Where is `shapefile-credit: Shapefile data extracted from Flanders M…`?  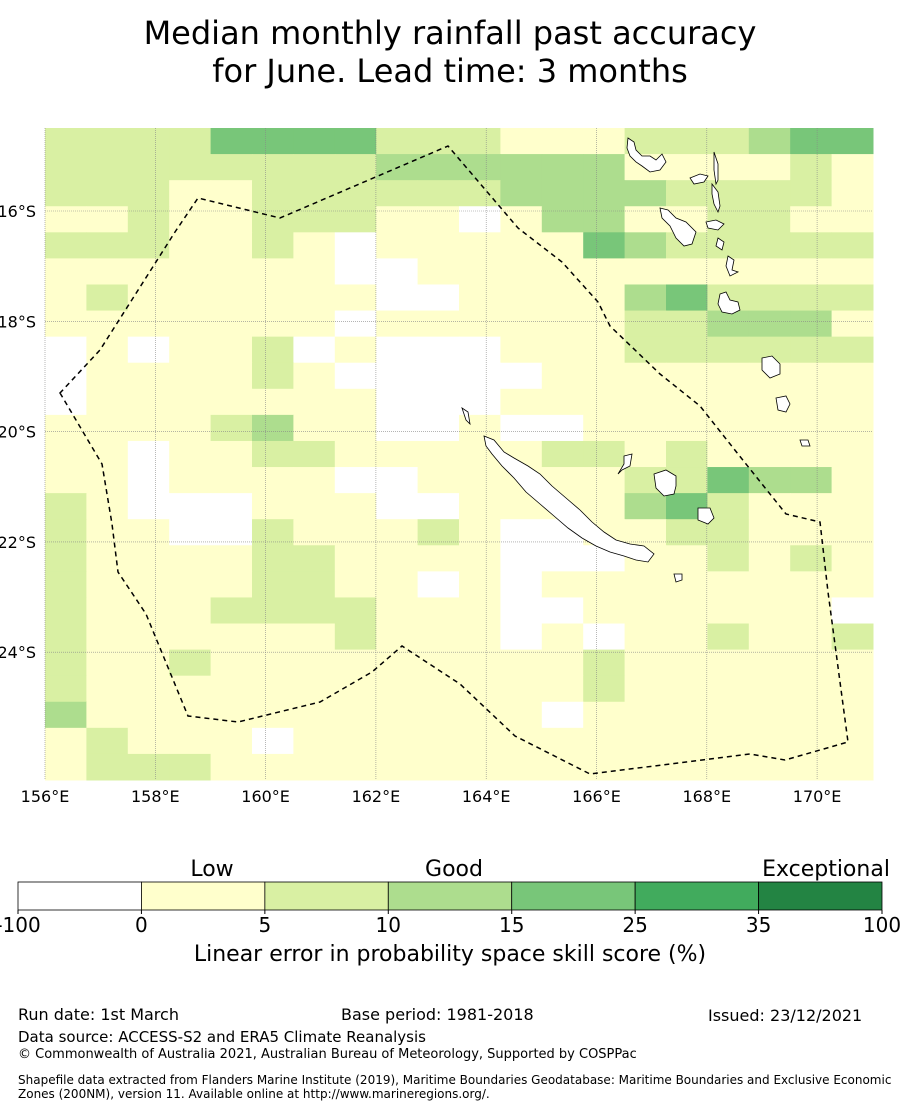 shapefile-credit: Shapefile data extracted from Flanders M… is located at coordinates (459, 1087).